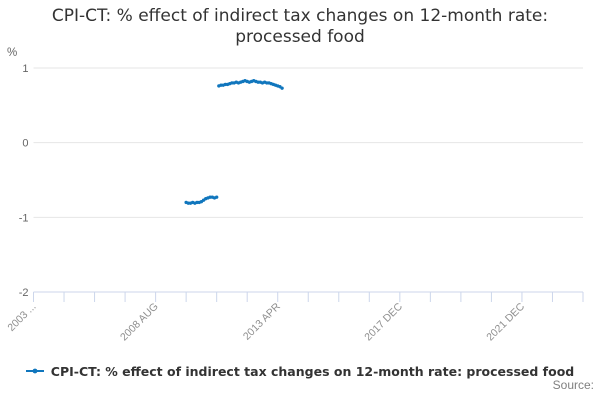 The width and height of the screenshot is (600, 400). Describe the element at coordinates (25, 69) in the screenshot. I see `y-tick-label: 1` at that location.